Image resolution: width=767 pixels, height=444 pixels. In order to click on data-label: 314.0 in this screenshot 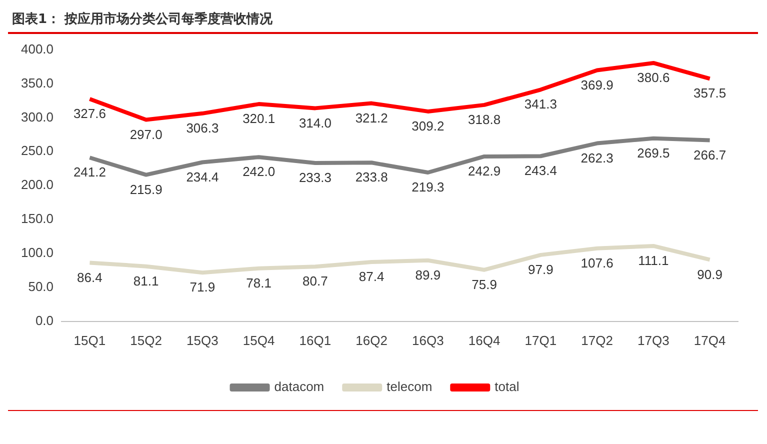, I will do `click(315, 122)`.